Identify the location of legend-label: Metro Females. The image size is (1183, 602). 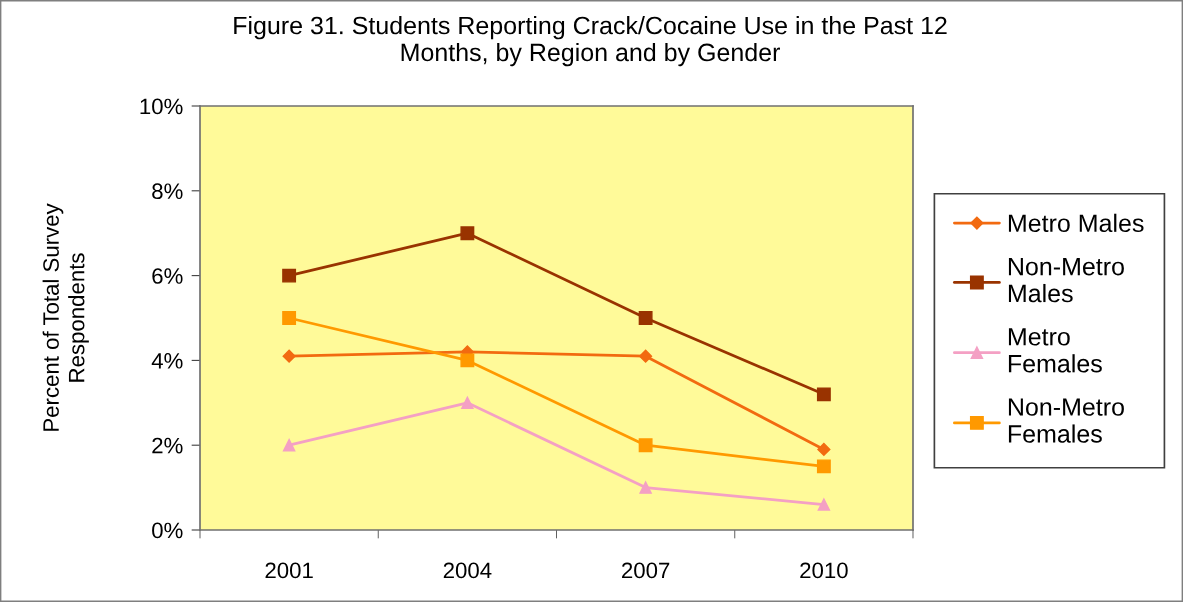
(1055, 350).